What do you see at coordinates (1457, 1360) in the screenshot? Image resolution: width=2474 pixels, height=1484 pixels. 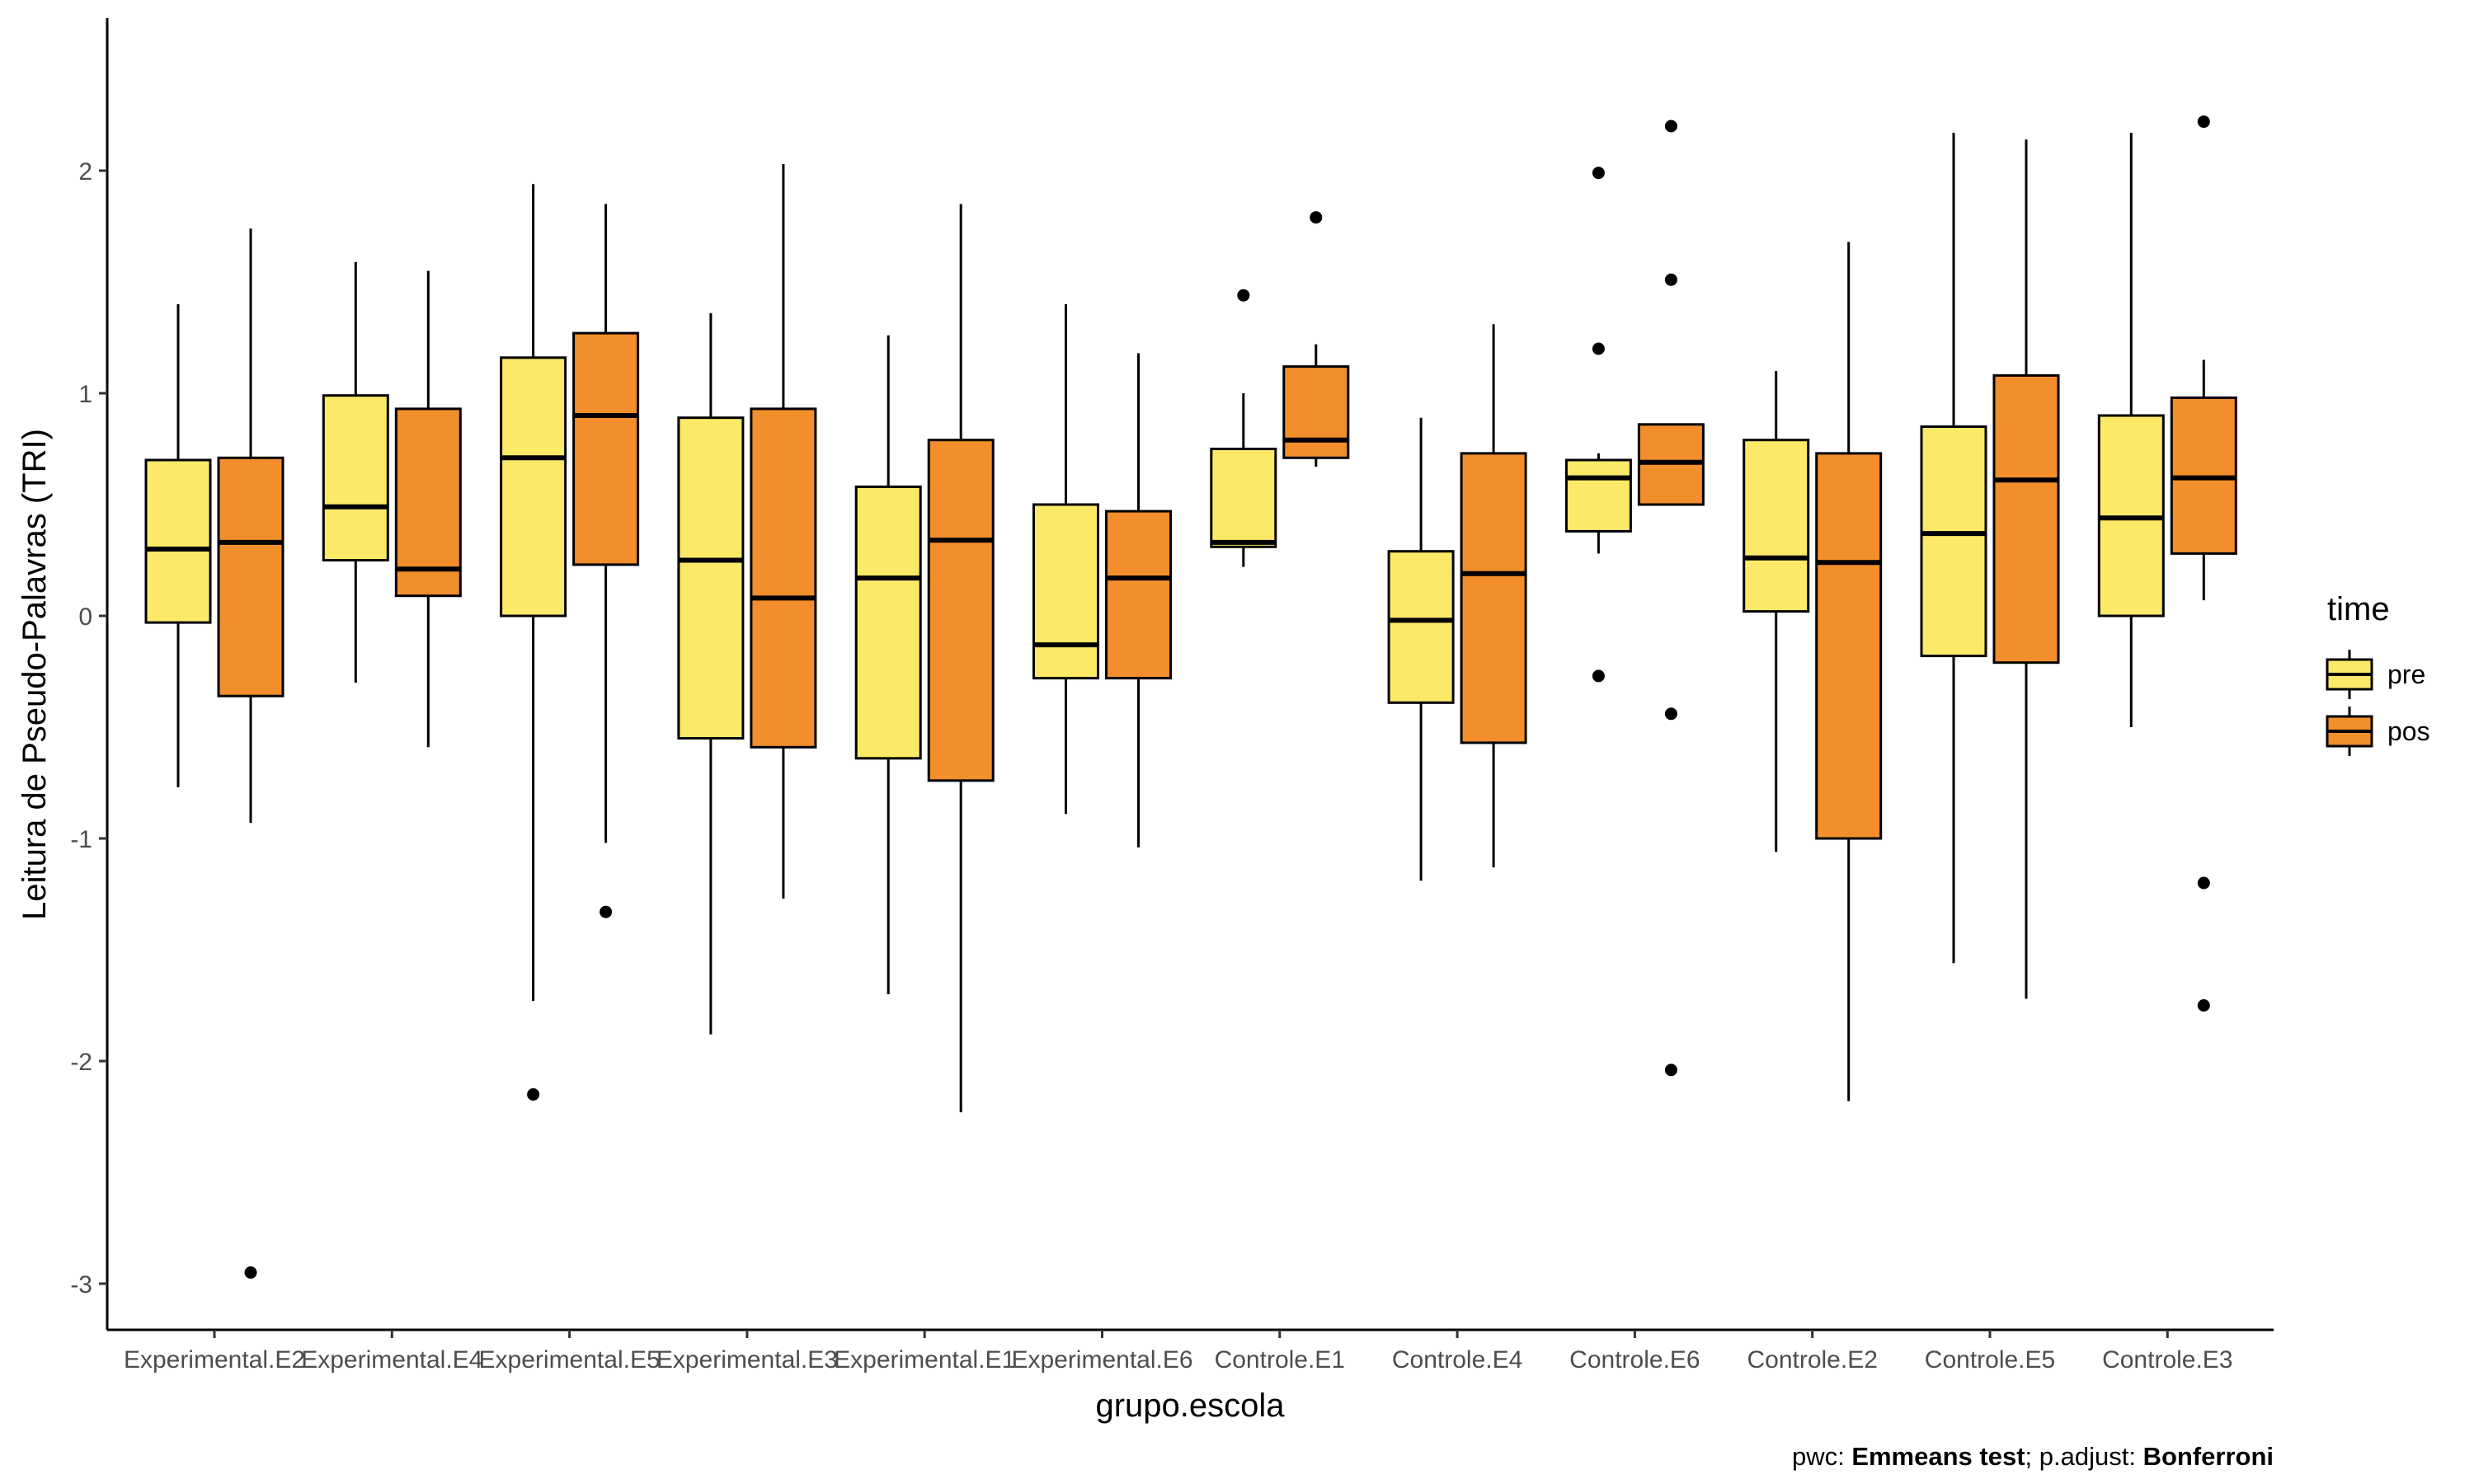 I see `x-tick-label: Controle.E4` at bounding box center [1457, 1360].